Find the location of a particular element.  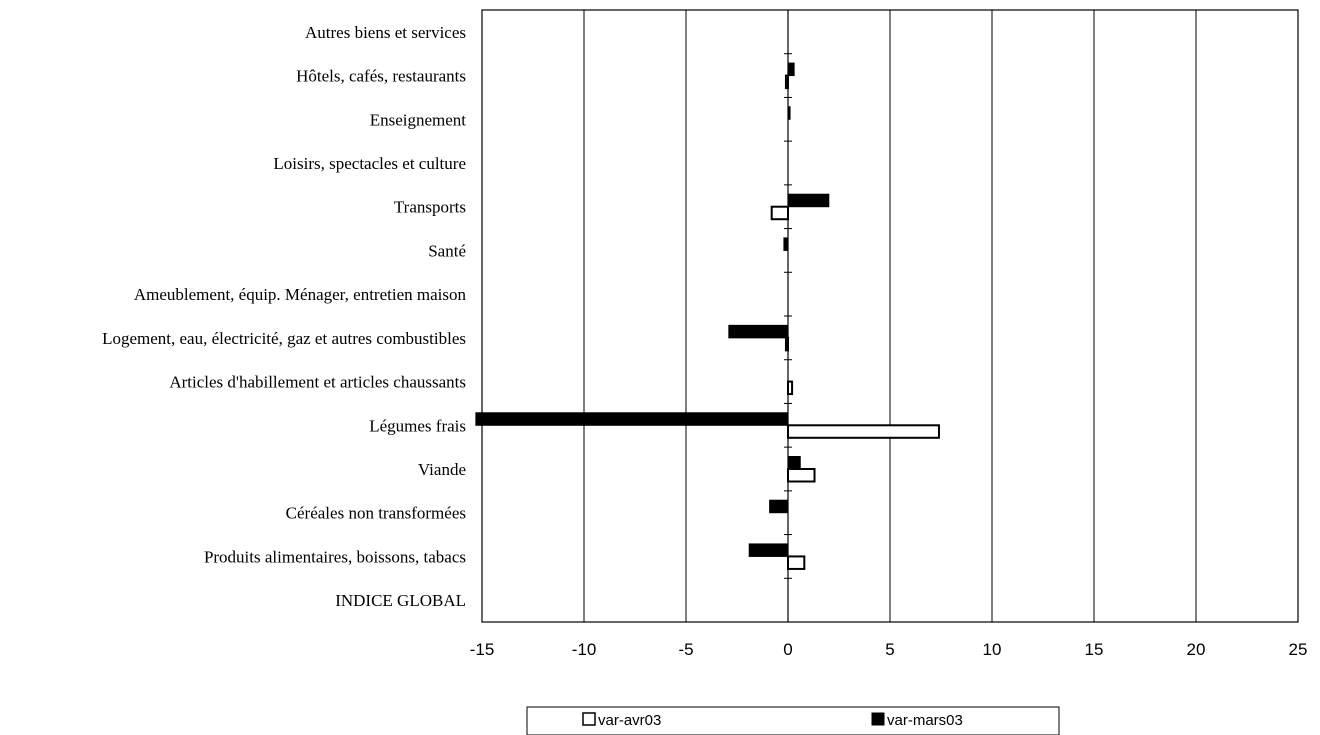

legend-swatch-var-mars03 is located at coordinates (878, 719).